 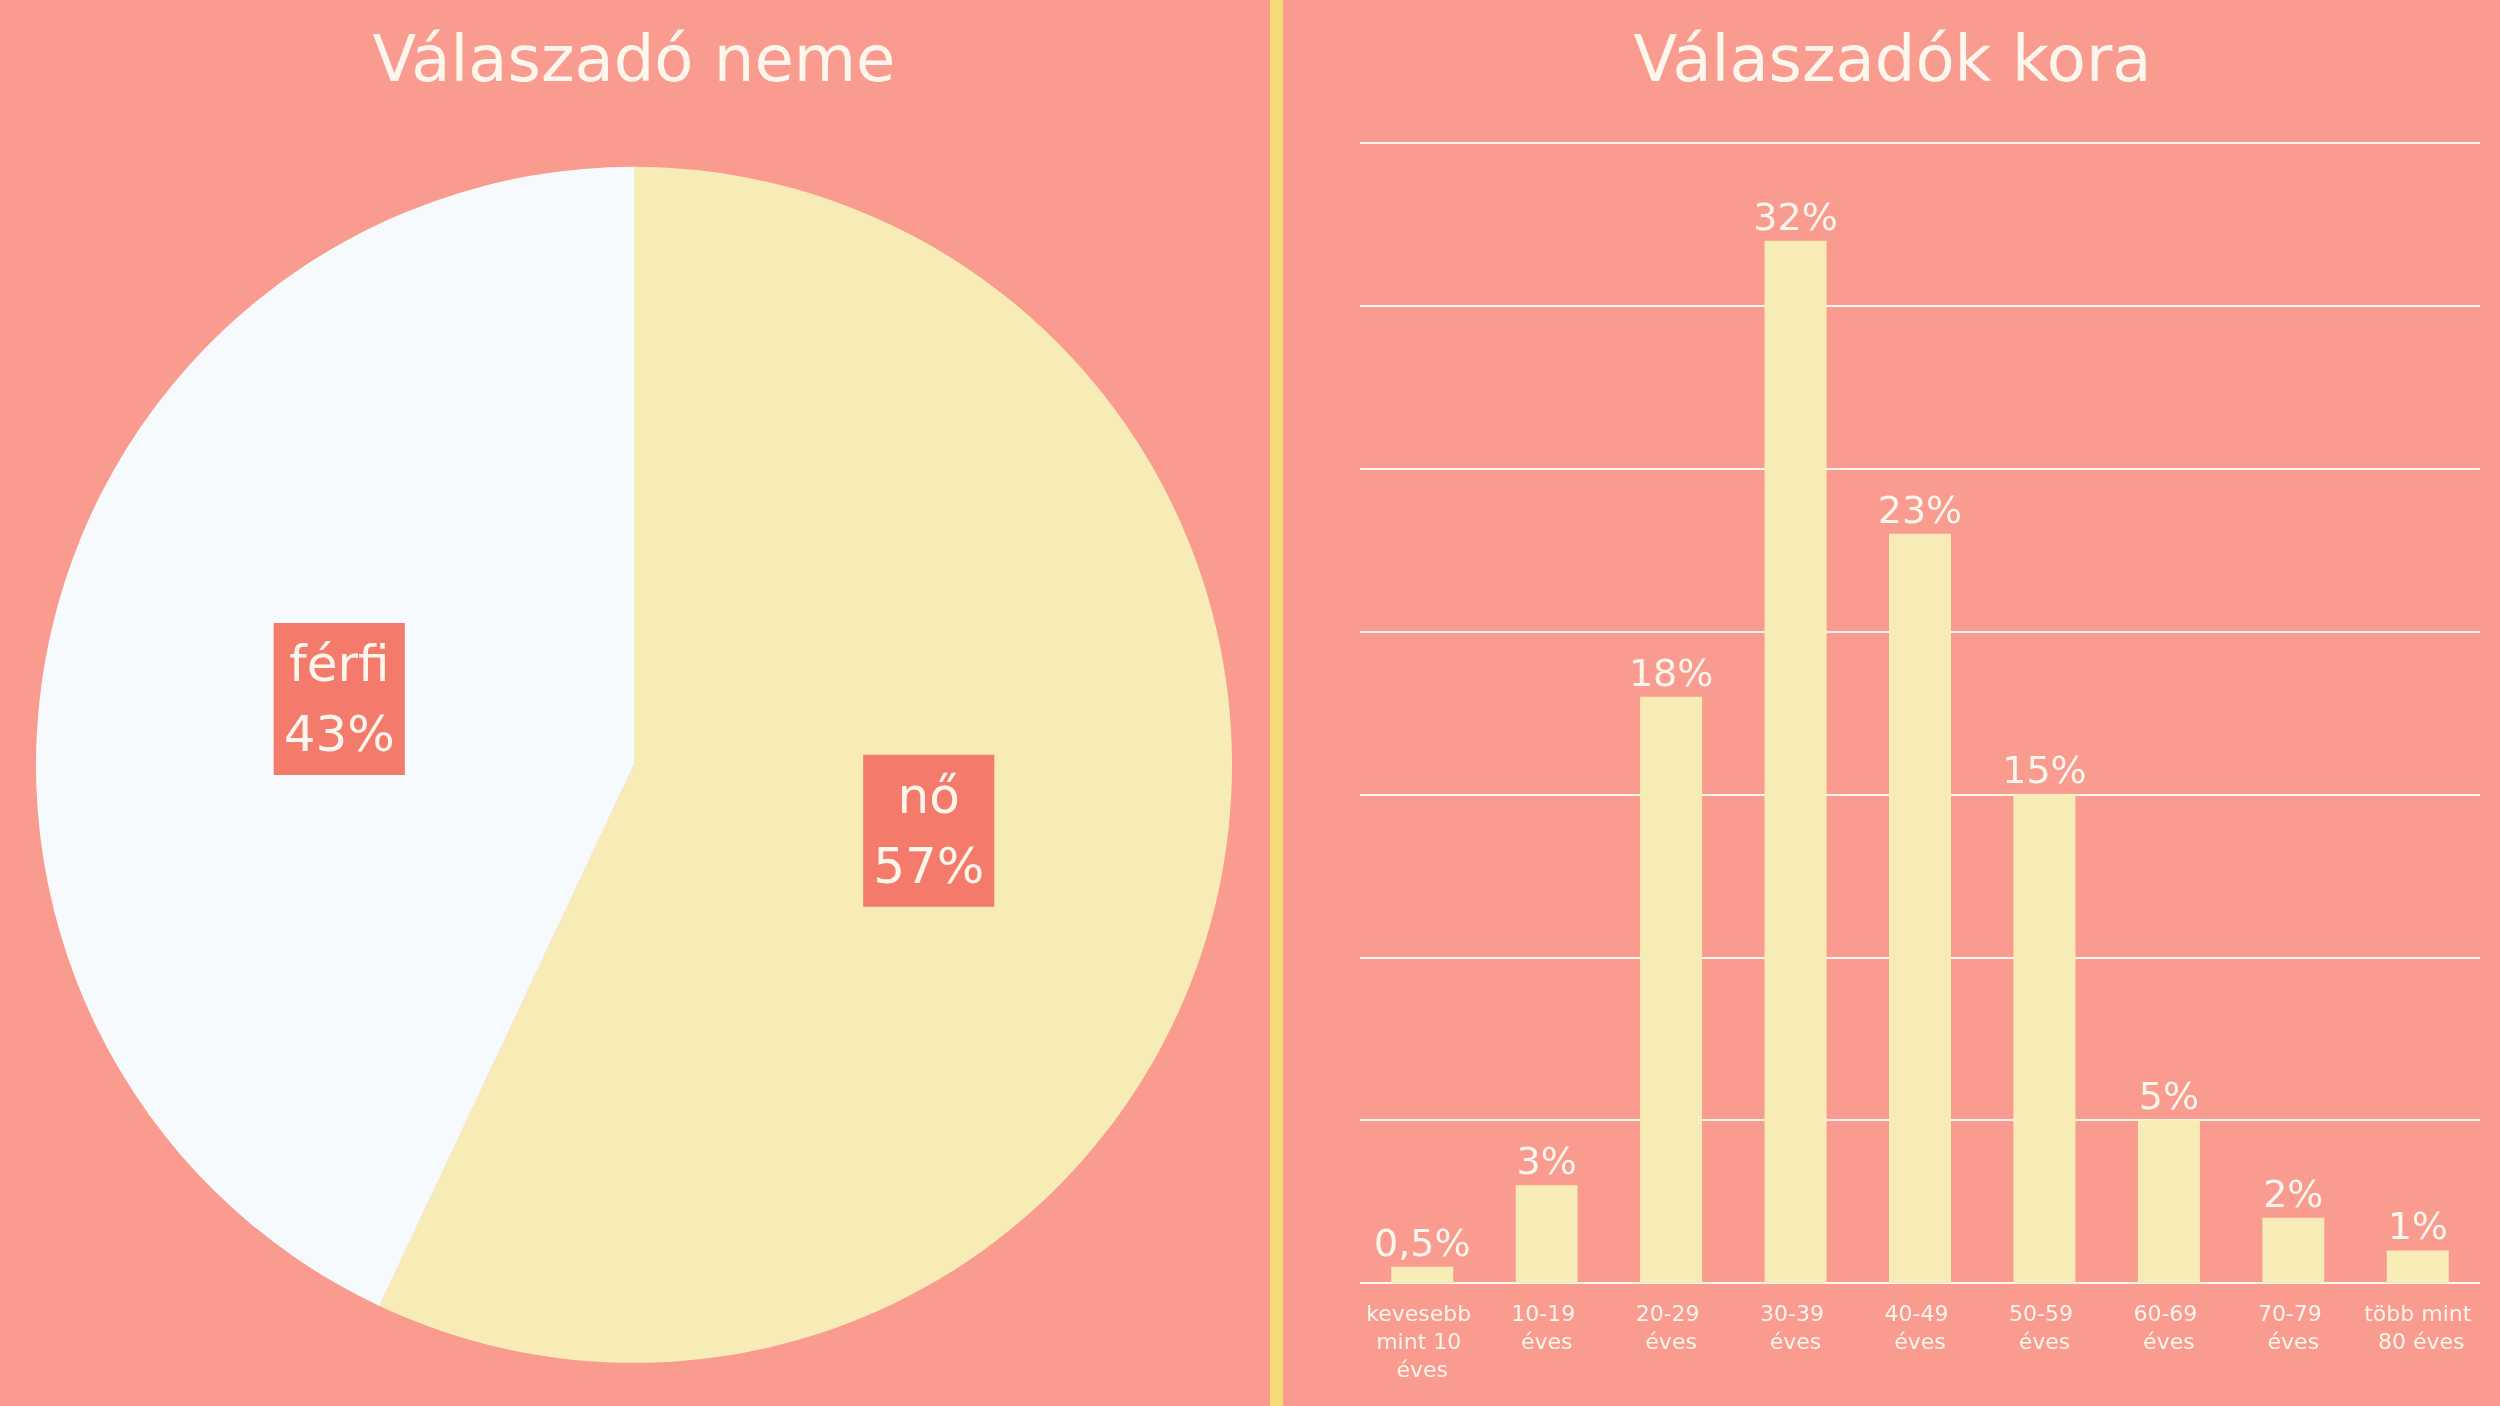 What do you see at coordinates (634, 59) in the screenshot?
I see `chart-title: Válaszadó neme` at bounding box center [634, 59].